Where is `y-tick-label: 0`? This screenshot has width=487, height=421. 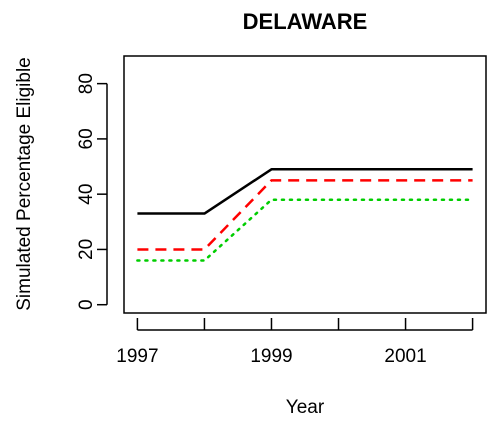 y-tick-label: 0 is located at coordinates (86, 304).